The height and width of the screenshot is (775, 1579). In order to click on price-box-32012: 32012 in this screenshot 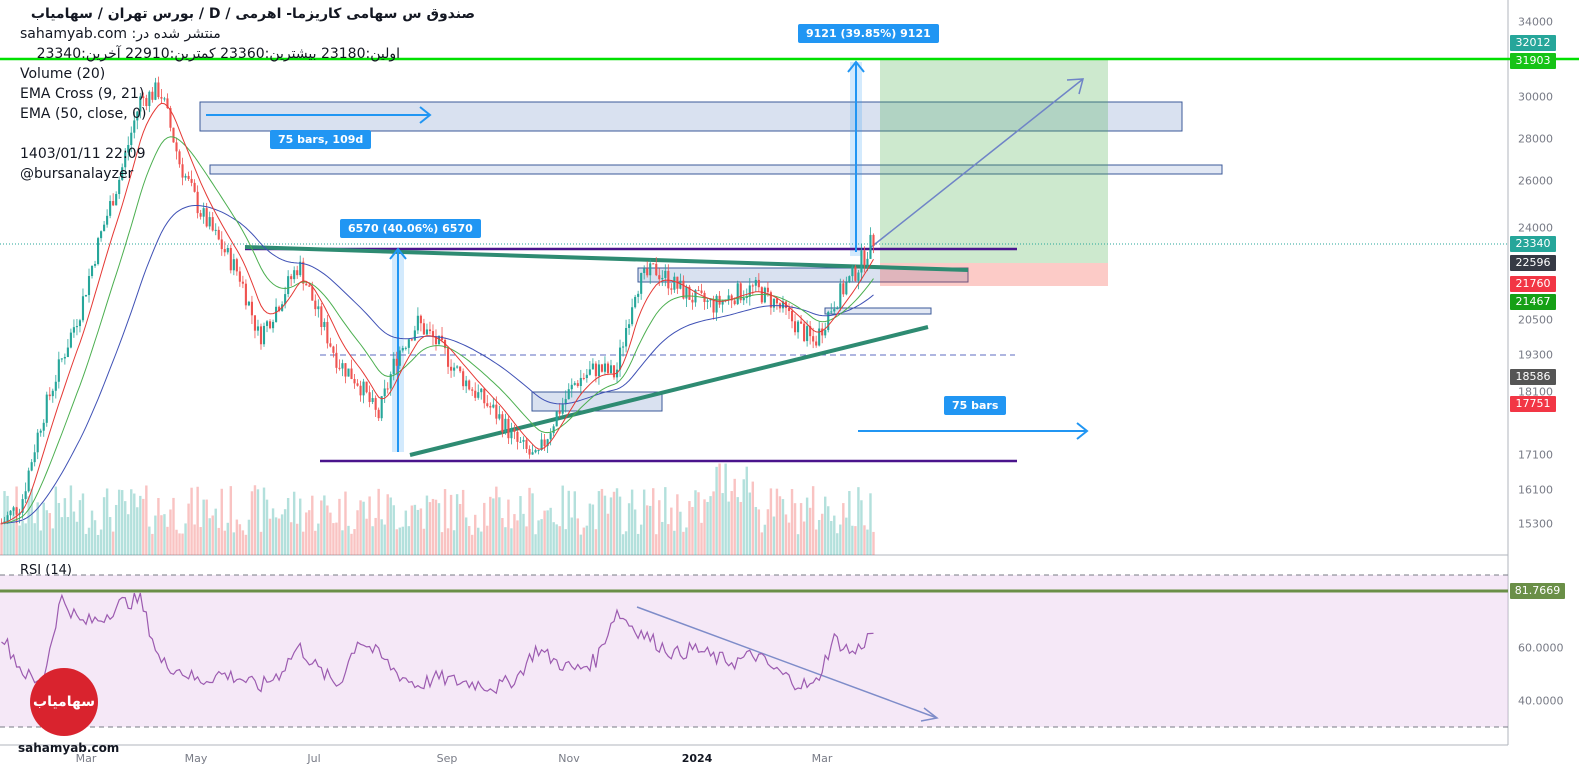, I will do `click(1533, 43)`.